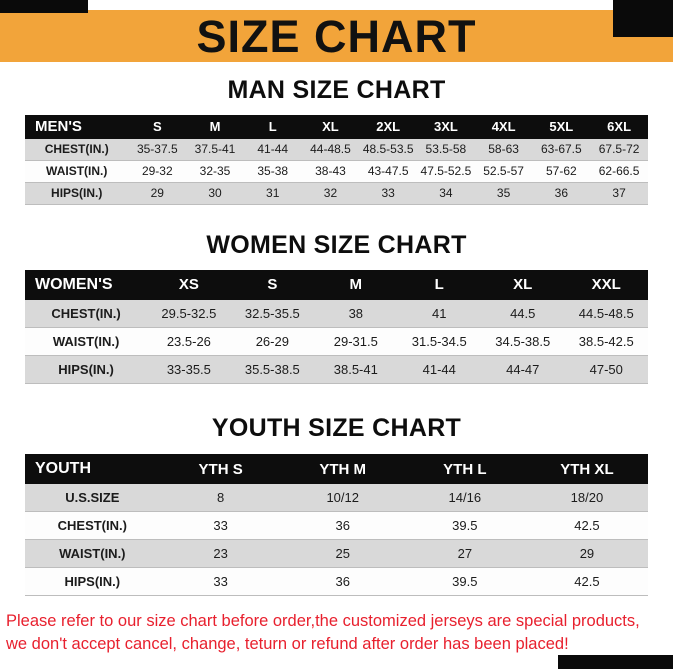 The width and height of the screenshot is (673, 669). I want to click on size-value: 35, so click(503, 193).